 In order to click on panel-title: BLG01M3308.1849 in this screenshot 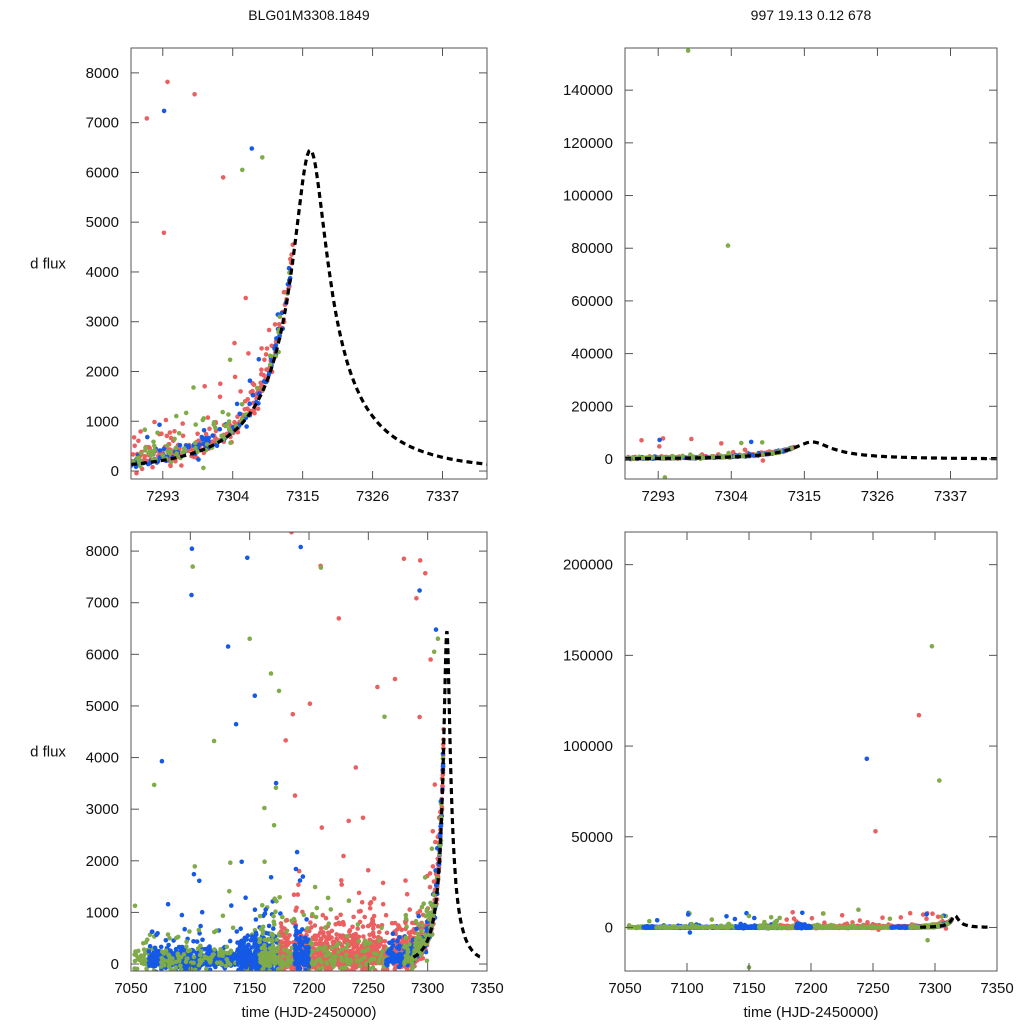, I will do `click(309, 15)`.